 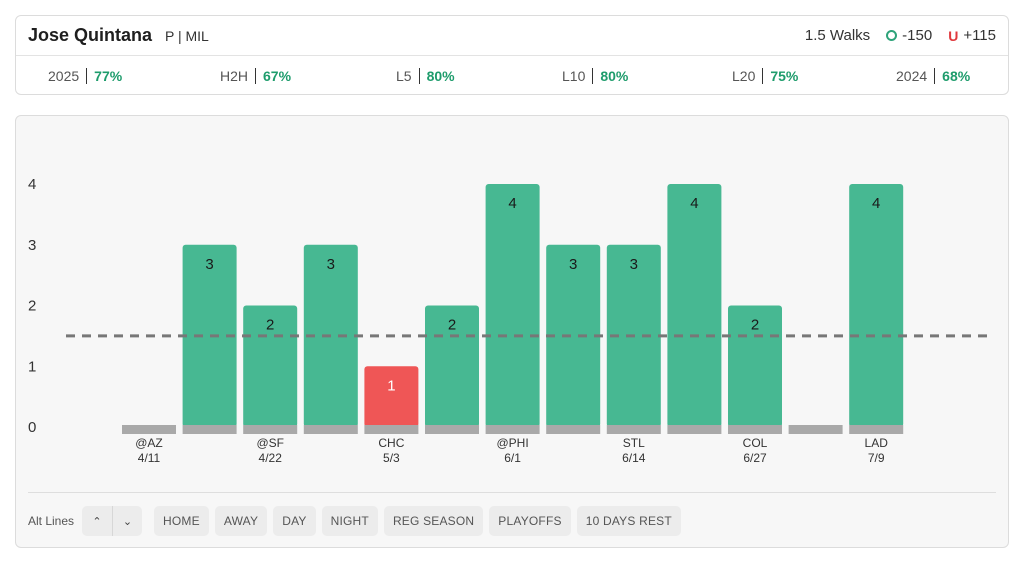 I want to click on x-tick-opponent: @PHI, so click(x=513, y=443).